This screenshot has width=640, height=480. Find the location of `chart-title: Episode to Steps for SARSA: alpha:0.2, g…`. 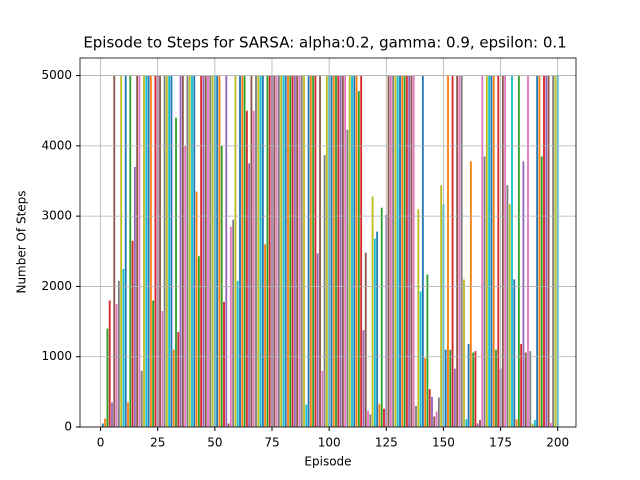

chart-title: Episode to Steps for SARSA: alpha:0.2, g… is located at coordinates (324, 43).